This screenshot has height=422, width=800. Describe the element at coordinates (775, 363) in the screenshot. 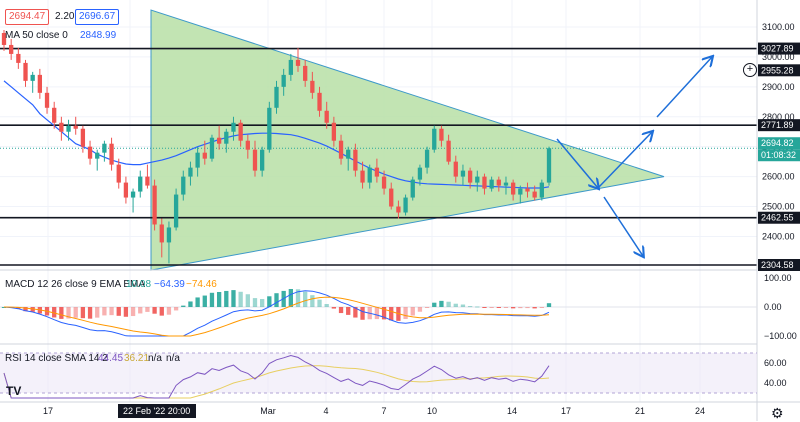

I see `rsi-tick-label: 60.00` at that location.